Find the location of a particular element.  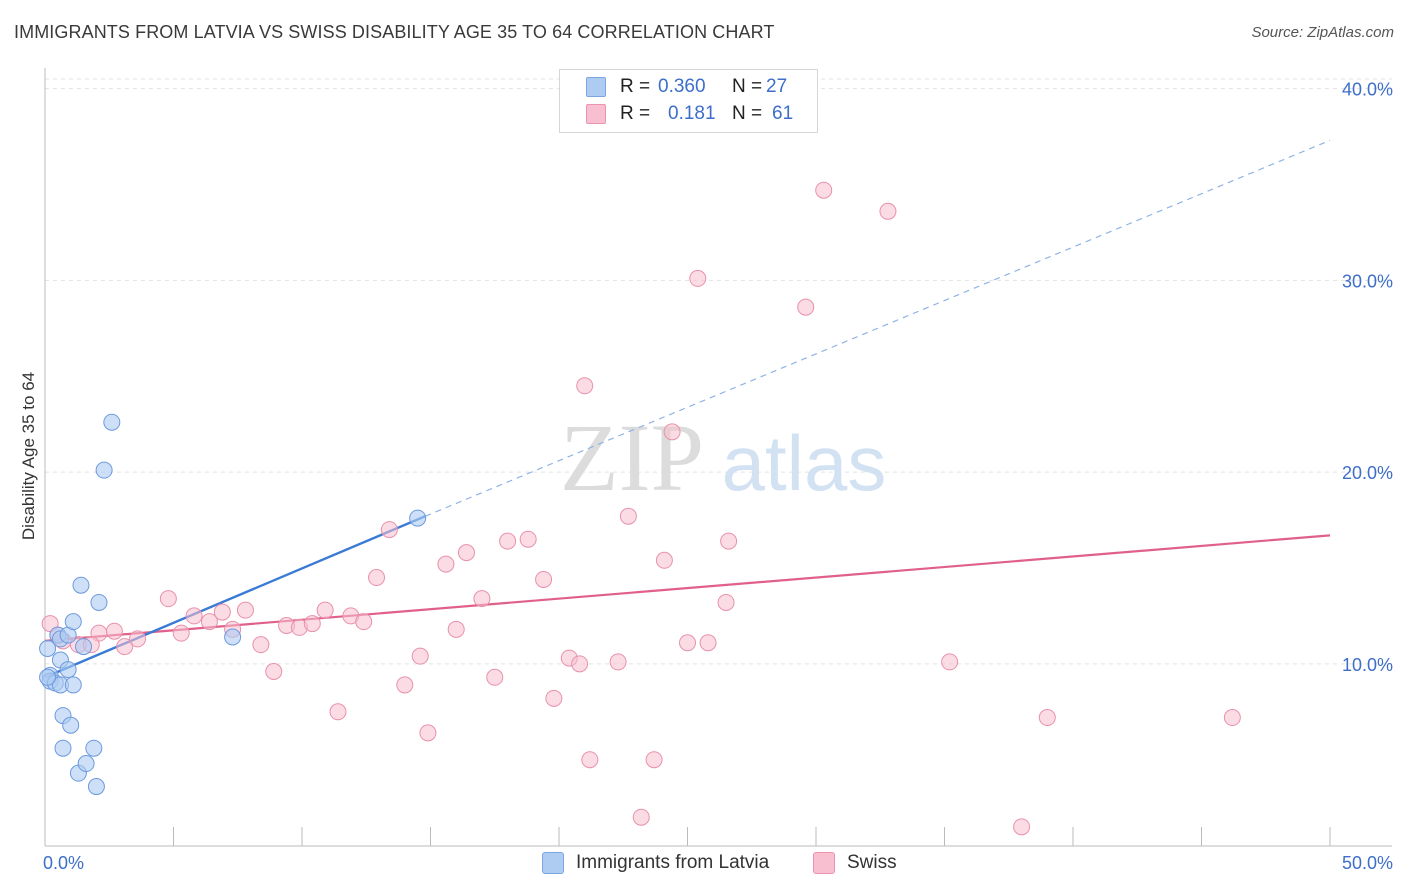

watermark-zip: ZIP is located at coordinates (632, 457).